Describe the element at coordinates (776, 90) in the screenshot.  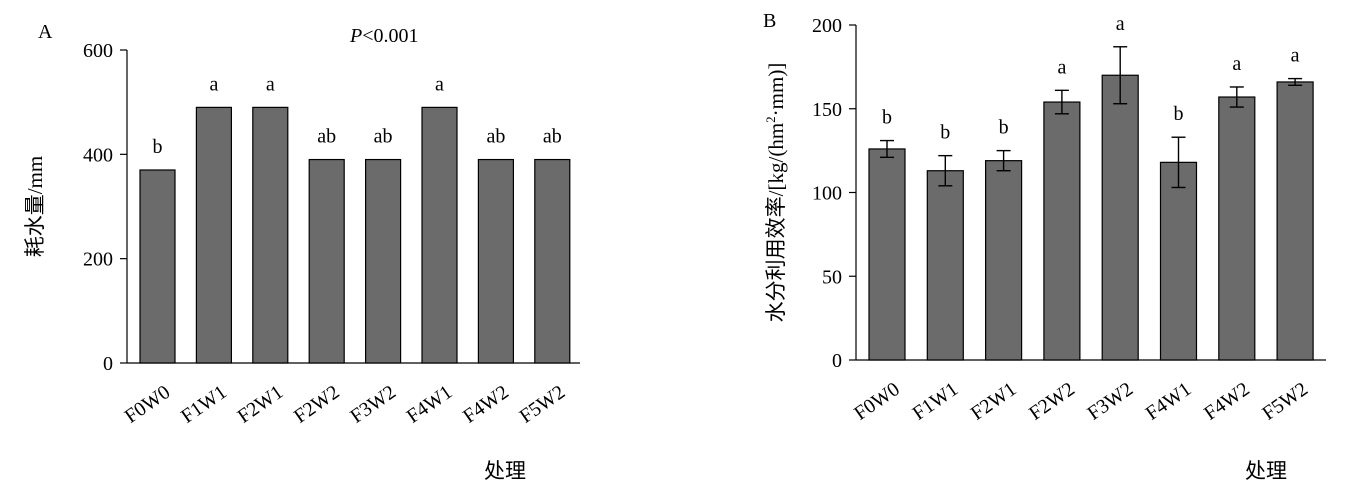
I see `y-axis-label-tail: ·mm)]` at that location.